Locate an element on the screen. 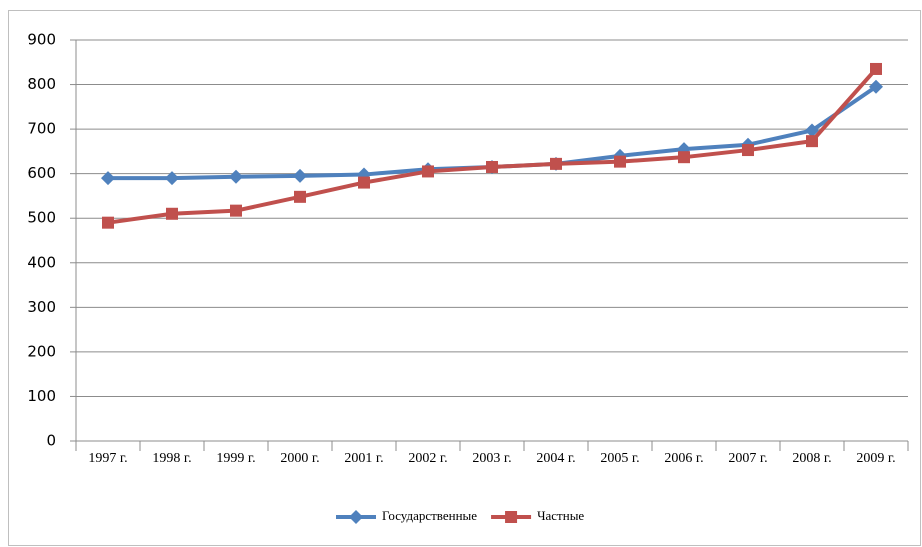 Image resolution: width=922 pixels, height=547 pixels. x-tick-label: 2005 г. is located at coordinates (619, 458).